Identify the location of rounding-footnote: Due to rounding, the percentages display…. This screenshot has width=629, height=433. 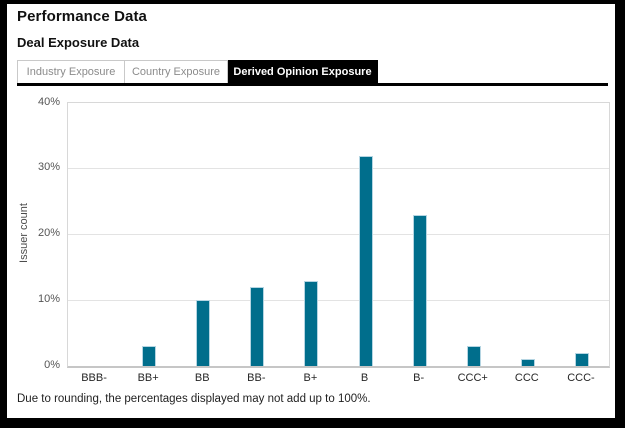
(194, 399).